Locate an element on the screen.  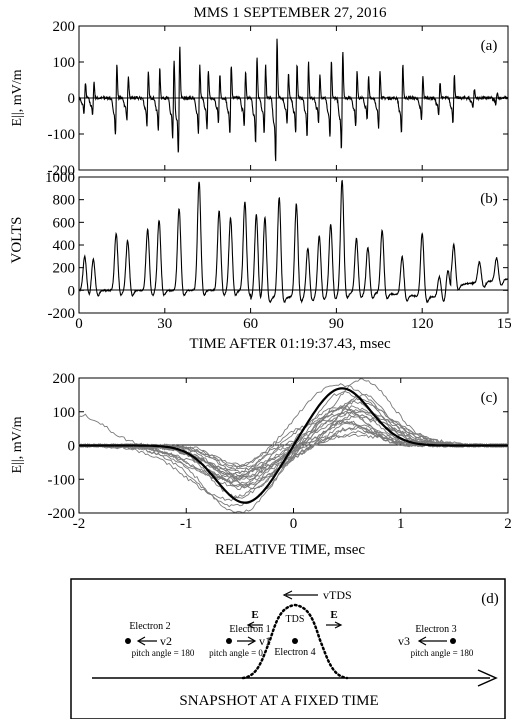
x-tick-label: 2 is located at coordinates (507, 524).